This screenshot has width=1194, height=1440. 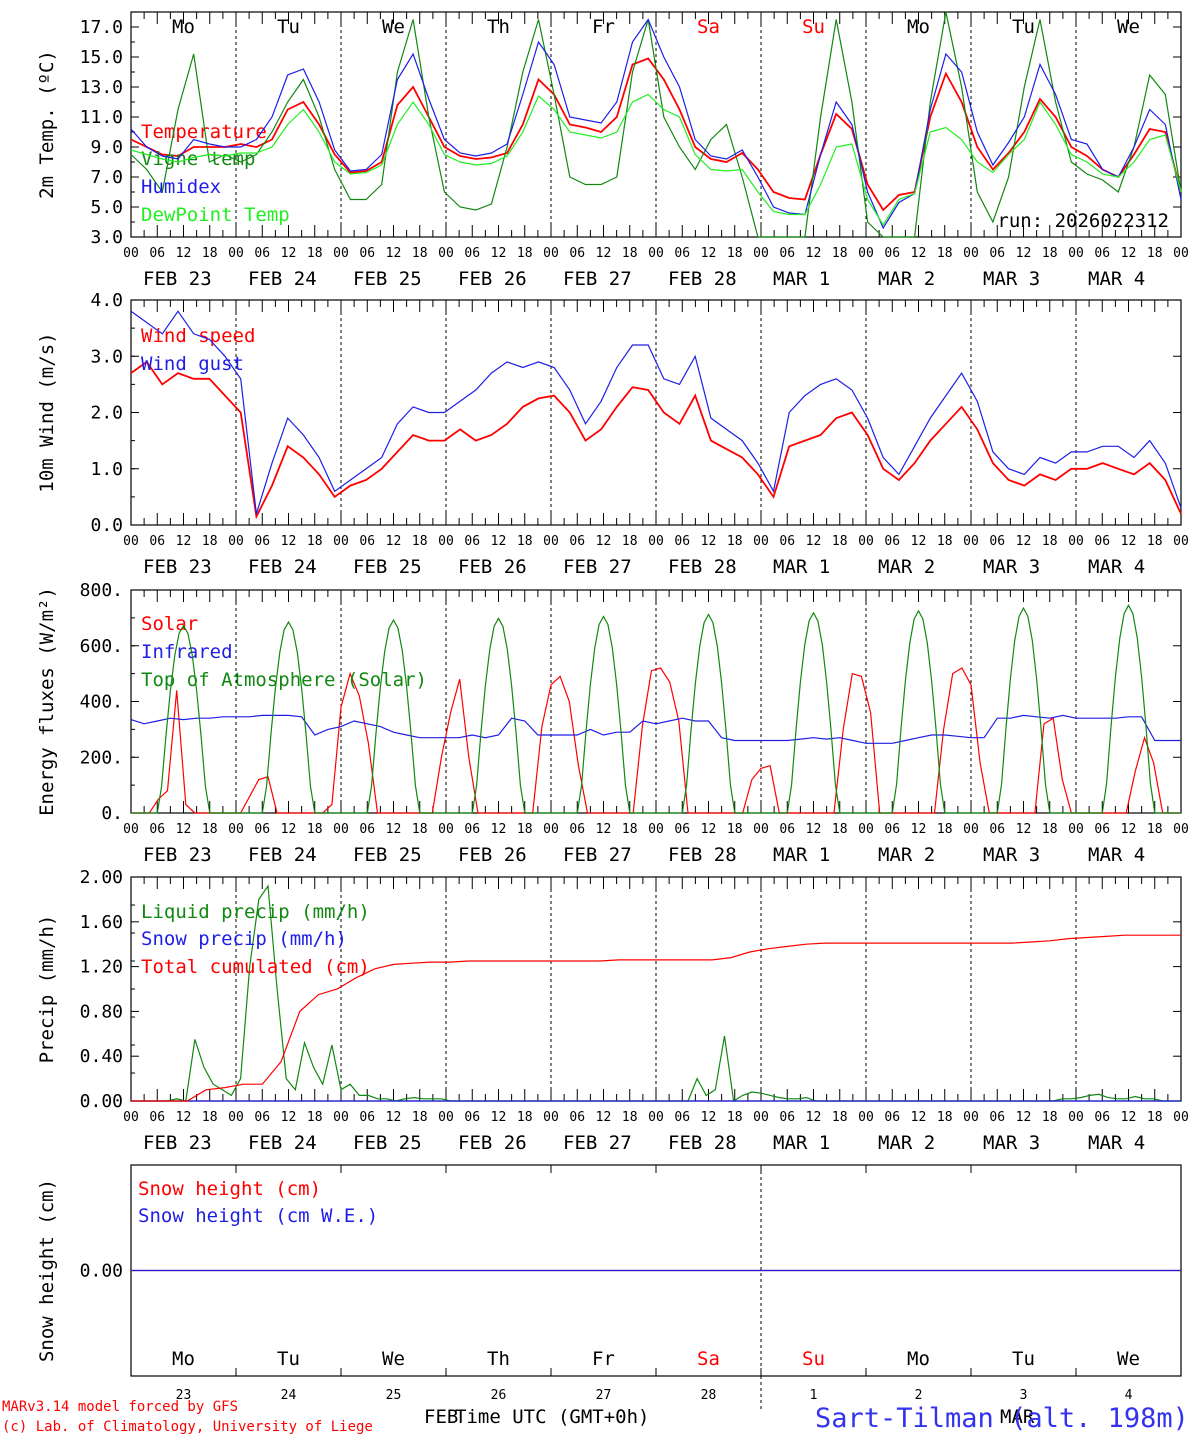 What do you see at coordinates (101, 1271) in the screenshot?
I see `y-tick-label: 0.00` at bounding box center [101, 1271].